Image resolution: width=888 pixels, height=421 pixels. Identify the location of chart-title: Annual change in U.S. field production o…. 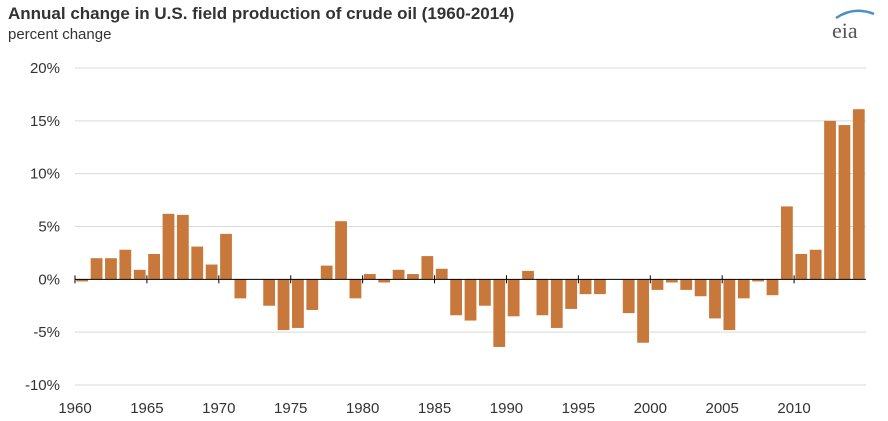
(261, 13).